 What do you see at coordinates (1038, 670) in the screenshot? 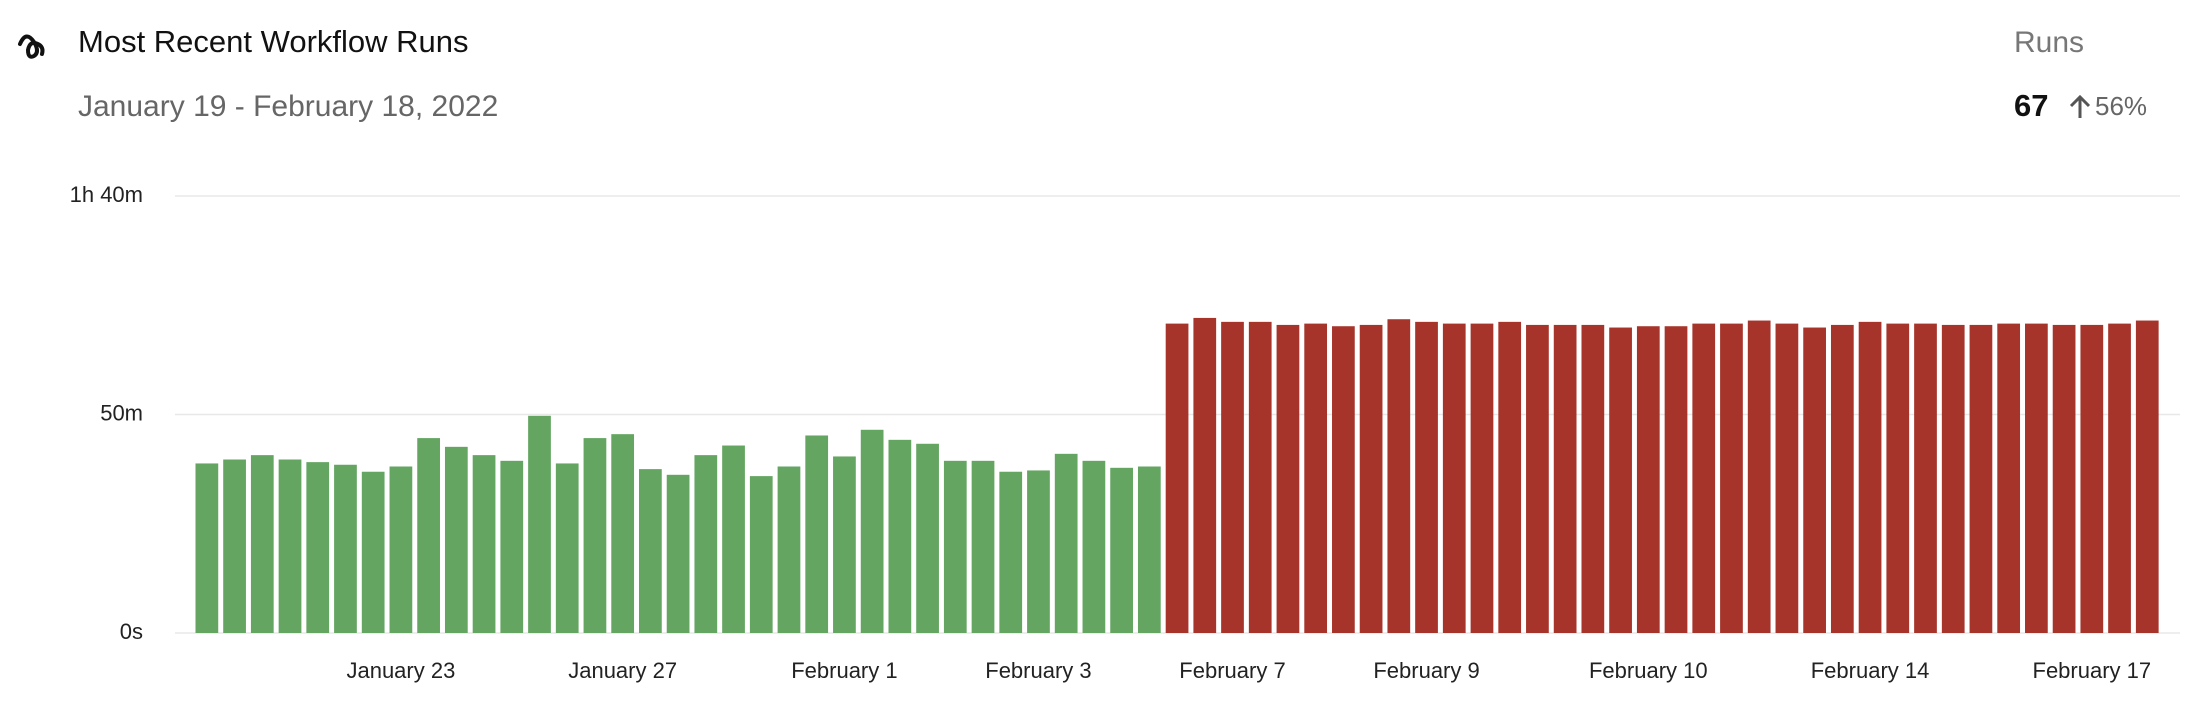
I see `x-tick-label: February 3` at bounding box center [1038, 670].